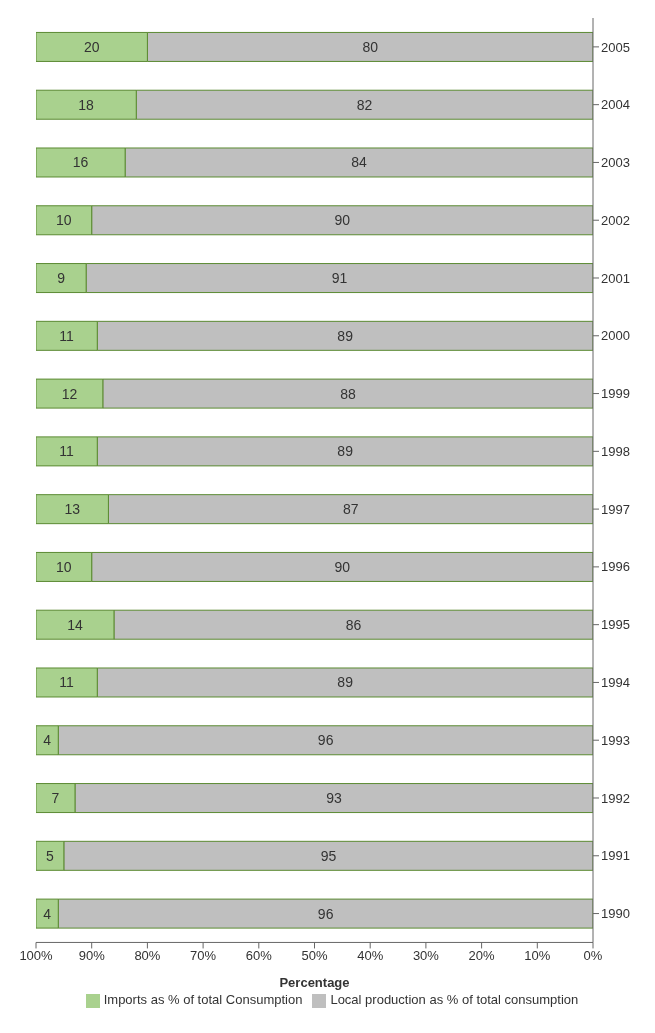  Describe the element at coordinates (92, 955) in the screenshot. I see `x-tick-label: 90%` at that location.